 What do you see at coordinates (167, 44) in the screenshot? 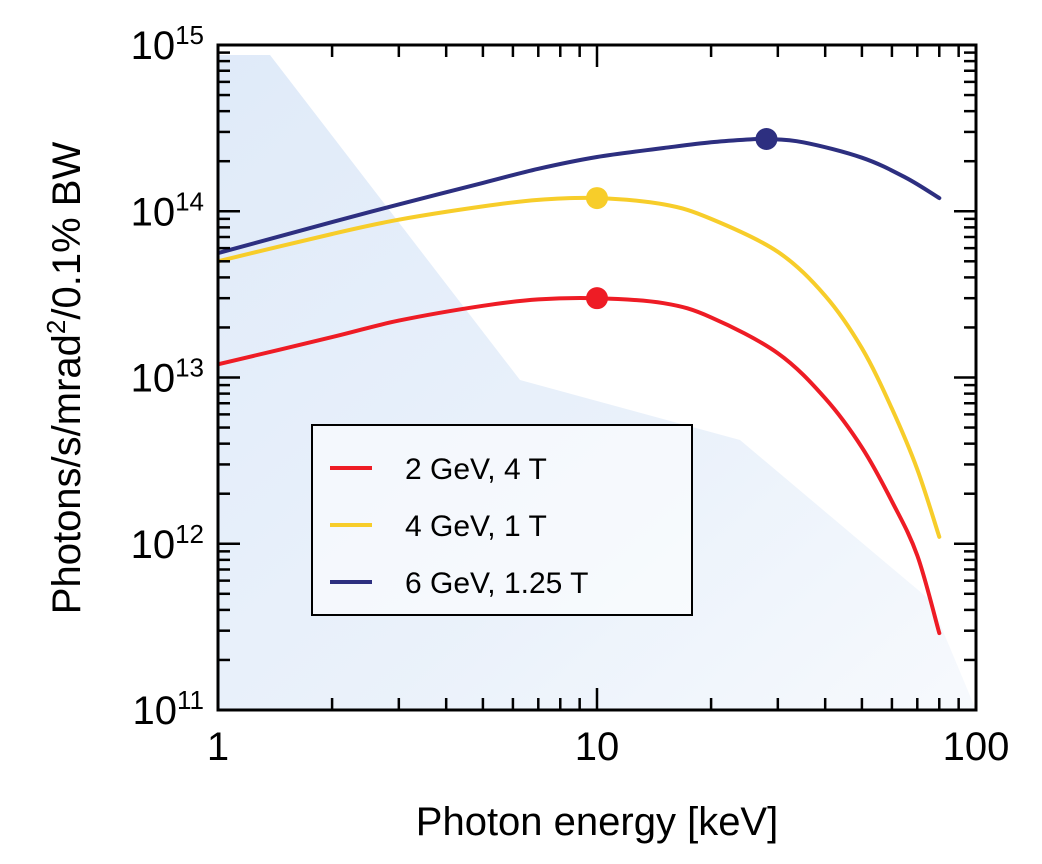
I see `y-tick-label: 1015` at bounding box center [167, 44].